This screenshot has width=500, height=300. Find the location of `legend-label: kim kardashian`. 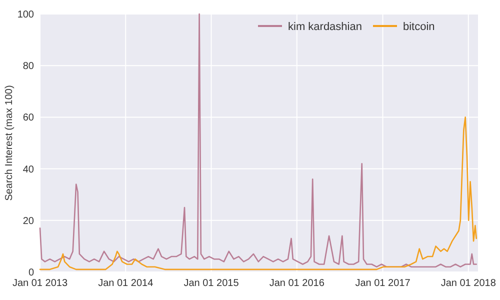

legend-label: kim kardashian is located at coordinates (325, 27).